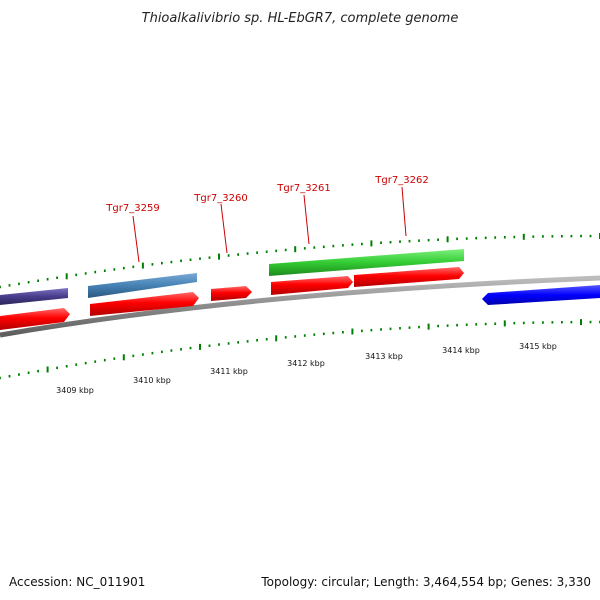 Image resolution: width=600 pixels, height=600 pixels. I want to click on kbp-label: 3415 kbp, so click(538, 346).